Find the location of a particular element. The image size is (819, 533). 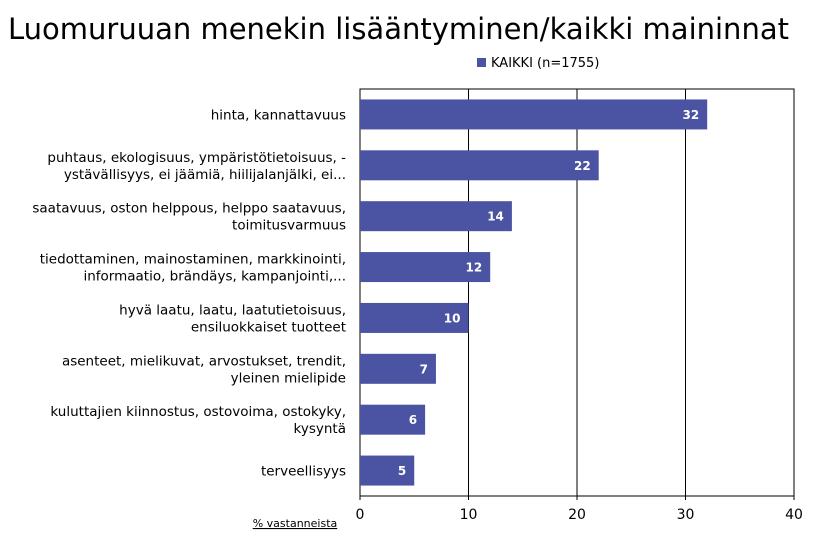

data-label: 14 is located at coordinates (495, 217).